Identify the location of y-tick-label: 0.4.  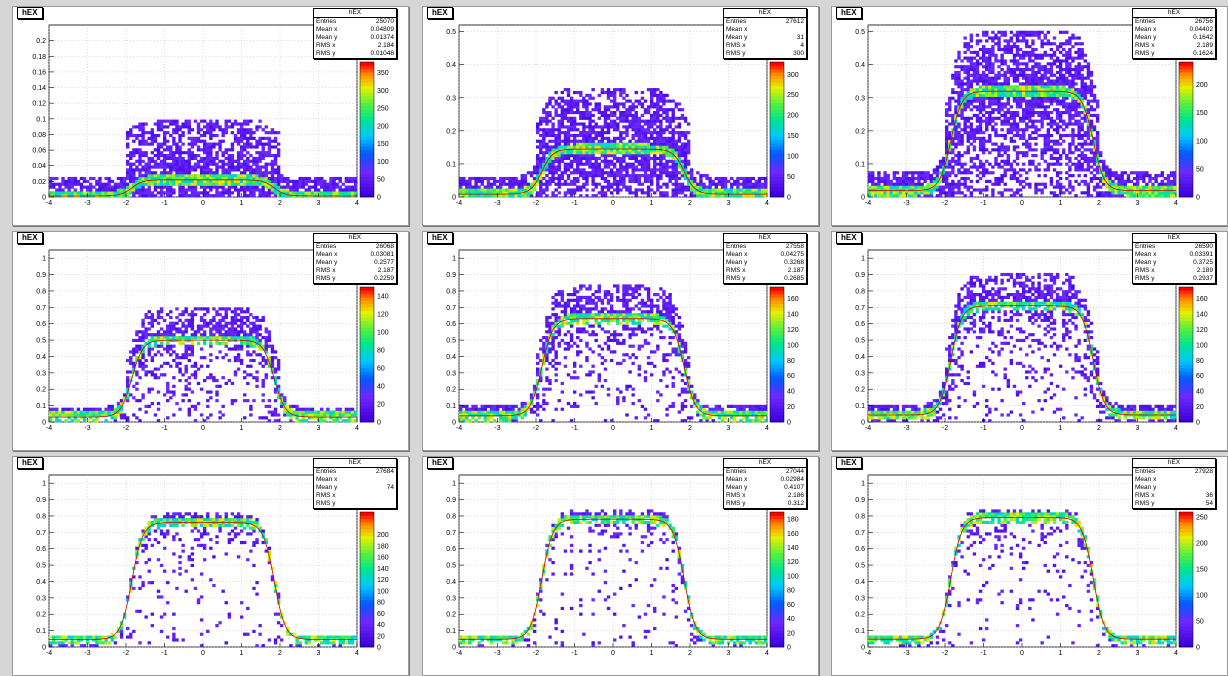
(41, 357).